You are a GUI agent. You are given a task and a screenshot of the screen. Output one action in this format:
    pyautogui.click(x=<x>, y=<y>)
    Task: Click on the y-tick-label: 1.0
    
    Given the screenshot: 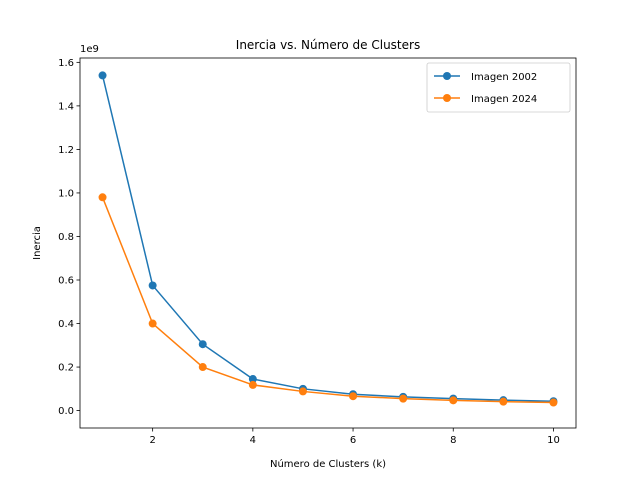 What is the action you would take?
    pyautogui.click(x=66, y=193)
    